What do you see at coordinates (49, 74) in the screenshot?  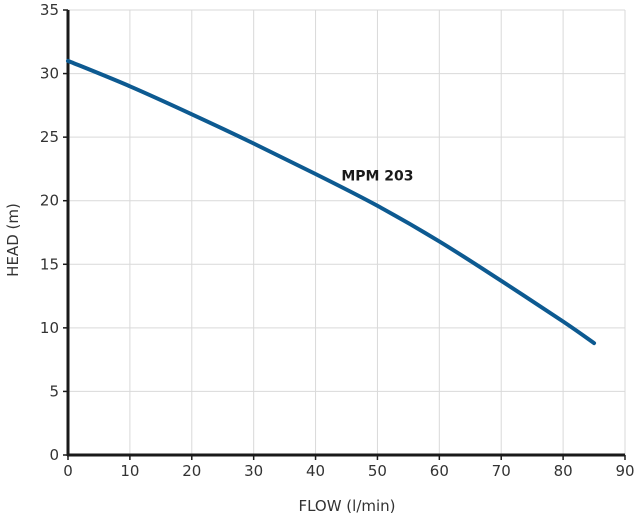 I see `y-tick-label: 30` at bounding box center [49, 74].